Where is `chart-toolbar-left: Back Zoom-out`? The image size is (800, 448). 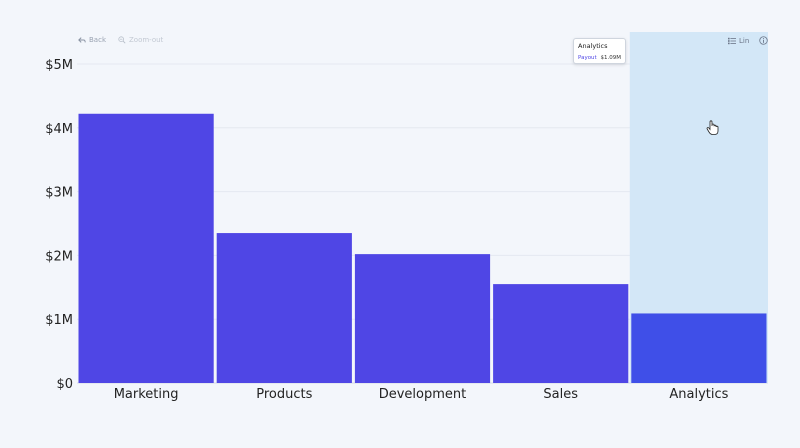
chart-toolbar-left: Back Zoom-out is located at coordinates (120, 40).